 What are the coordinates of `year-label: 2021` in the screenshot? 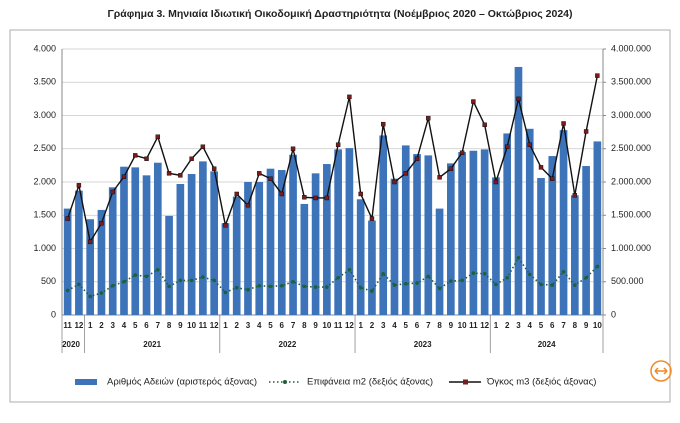 It's located at (152, 344).